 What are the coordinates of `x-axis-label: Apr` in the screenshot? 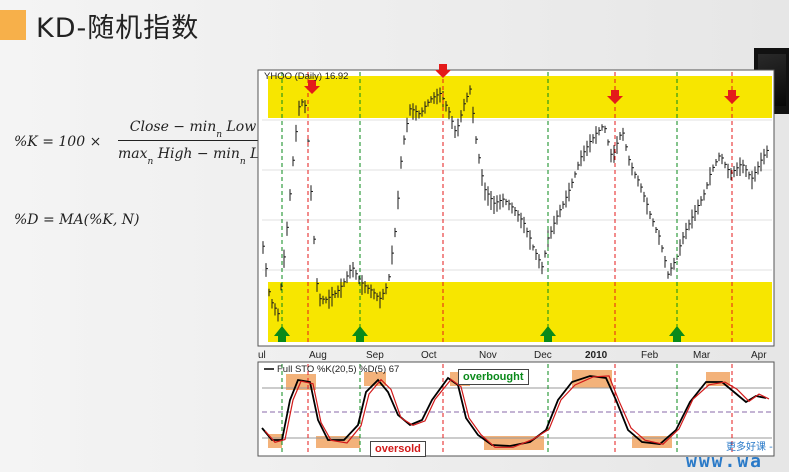 It's located at (759, 355).